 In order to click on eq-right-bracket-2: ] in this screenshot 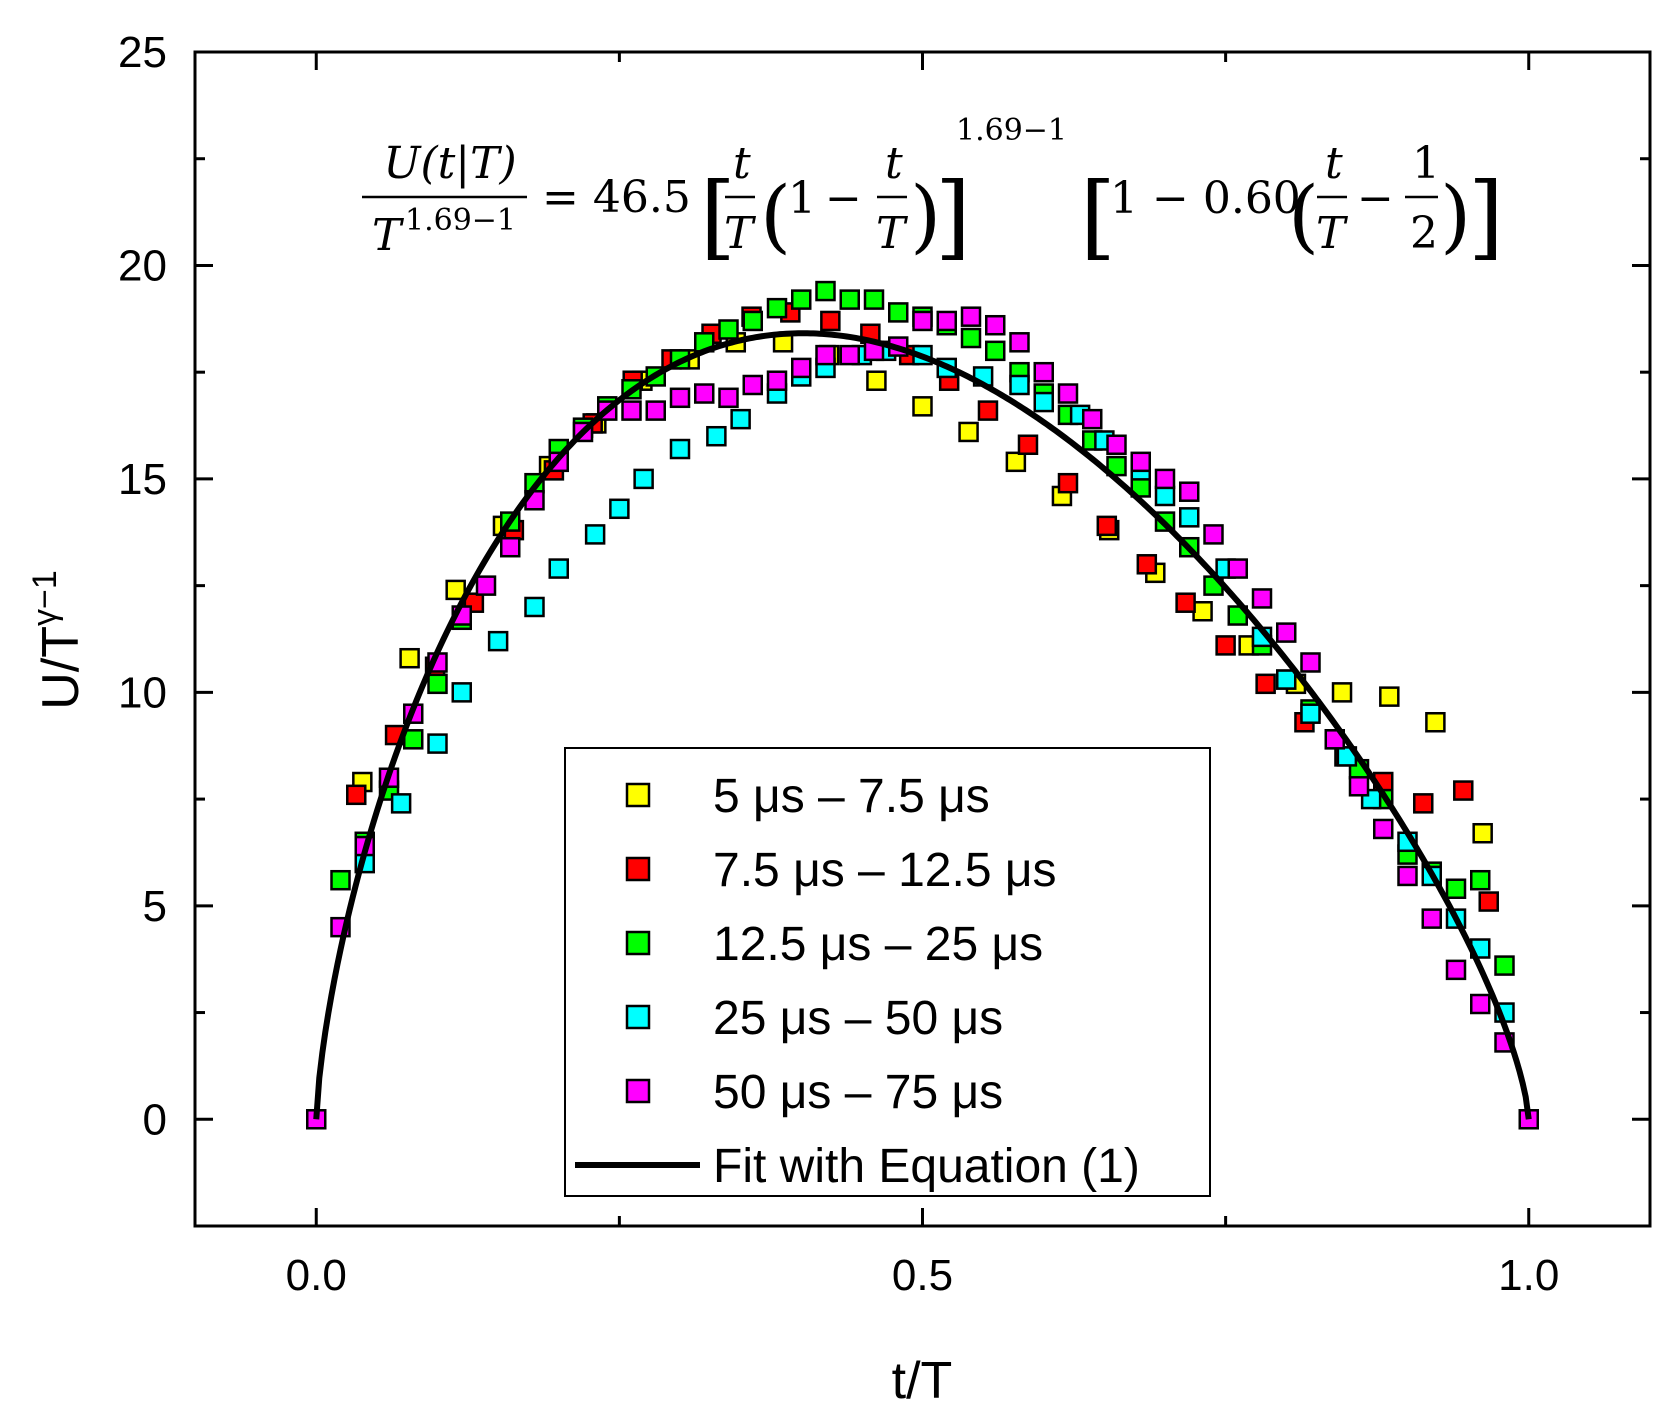, I will do `click(1486, 216)`.